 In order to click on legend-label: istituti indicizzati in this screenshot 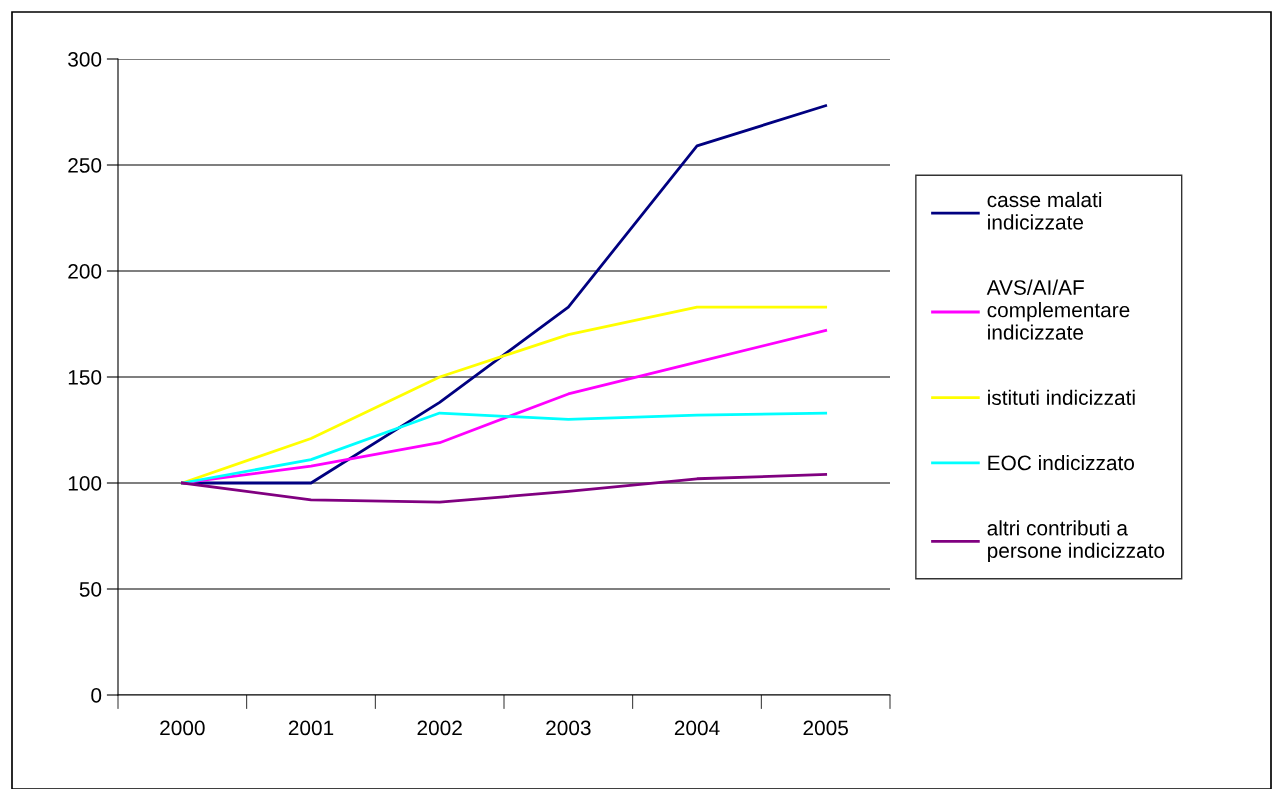, I will do `click(1061, 397)`.